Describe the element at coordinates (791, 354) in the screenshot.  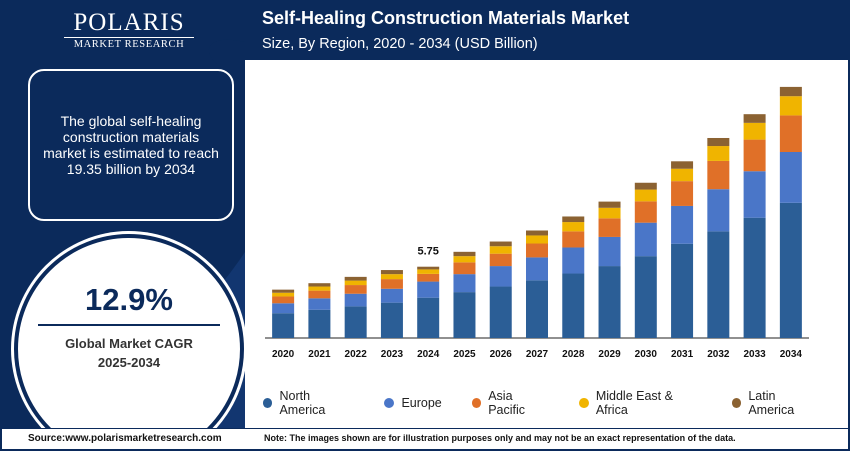
I see `x-tick-label: 2034` at that location.